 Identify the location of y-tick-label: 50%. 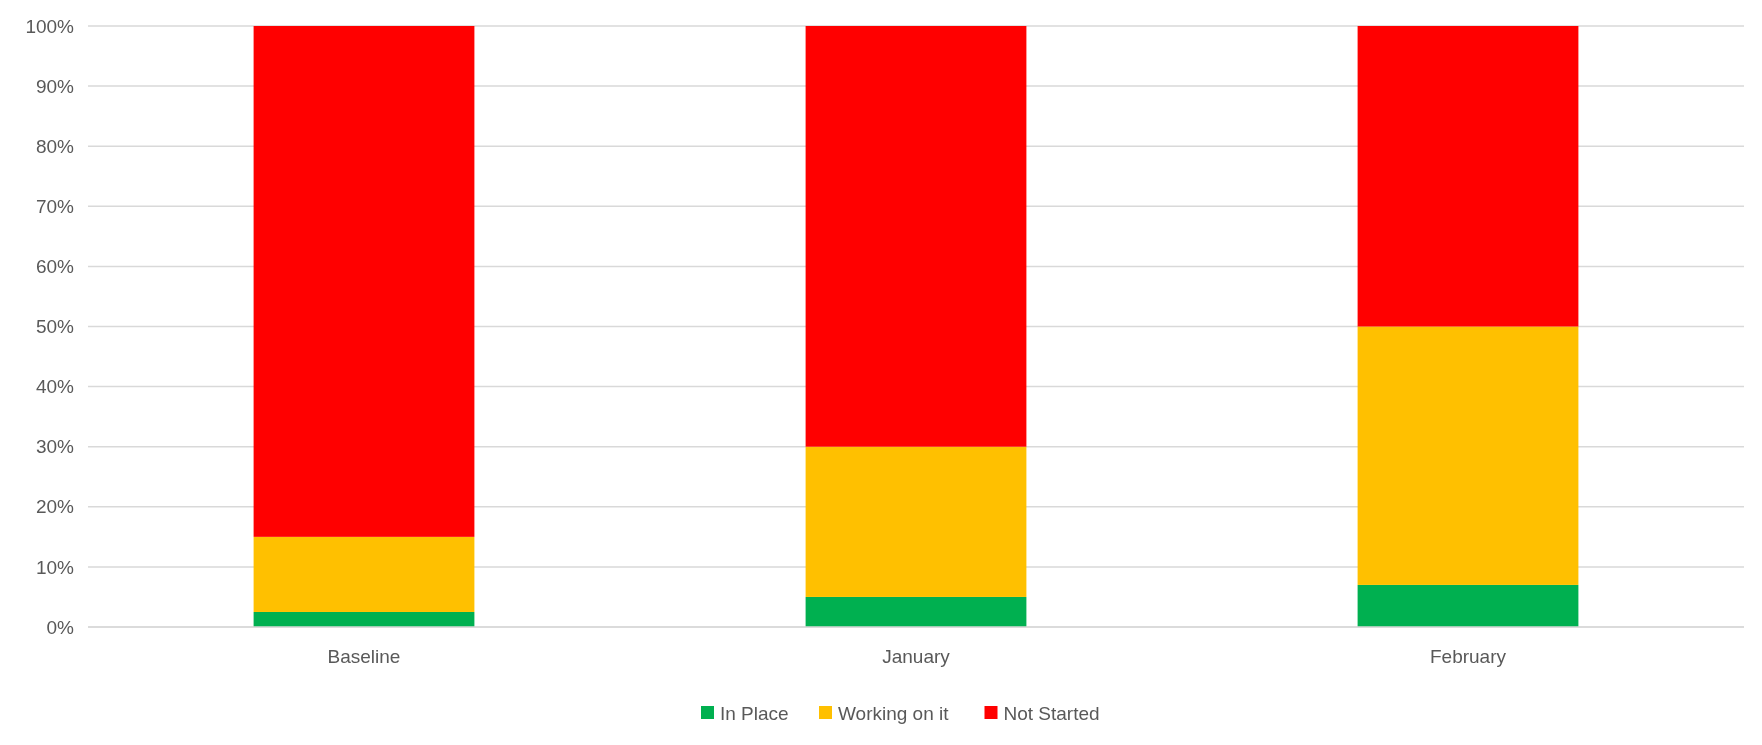
(55, 327).